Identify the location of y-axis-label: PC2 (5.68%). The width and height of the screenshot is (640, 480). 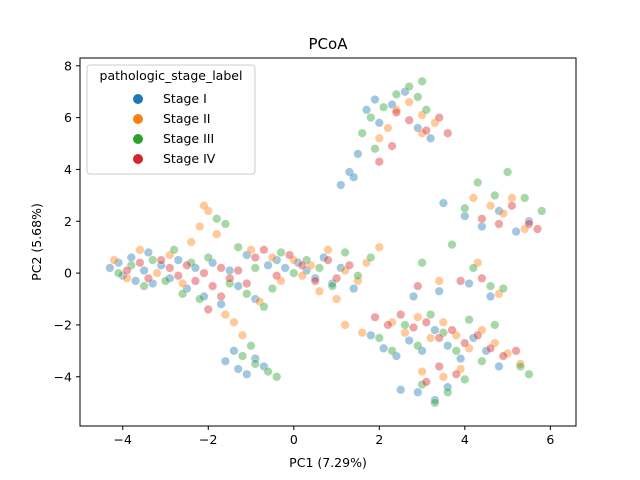
(36, 242).